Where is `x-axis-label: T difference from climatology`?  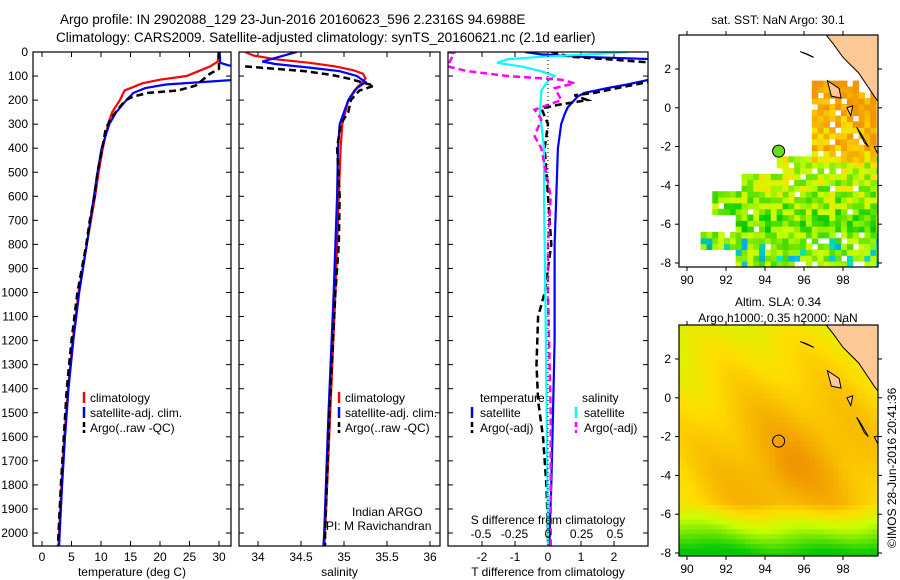
x-axis-label: T difference from climatology is located at coordinates (548, 572).